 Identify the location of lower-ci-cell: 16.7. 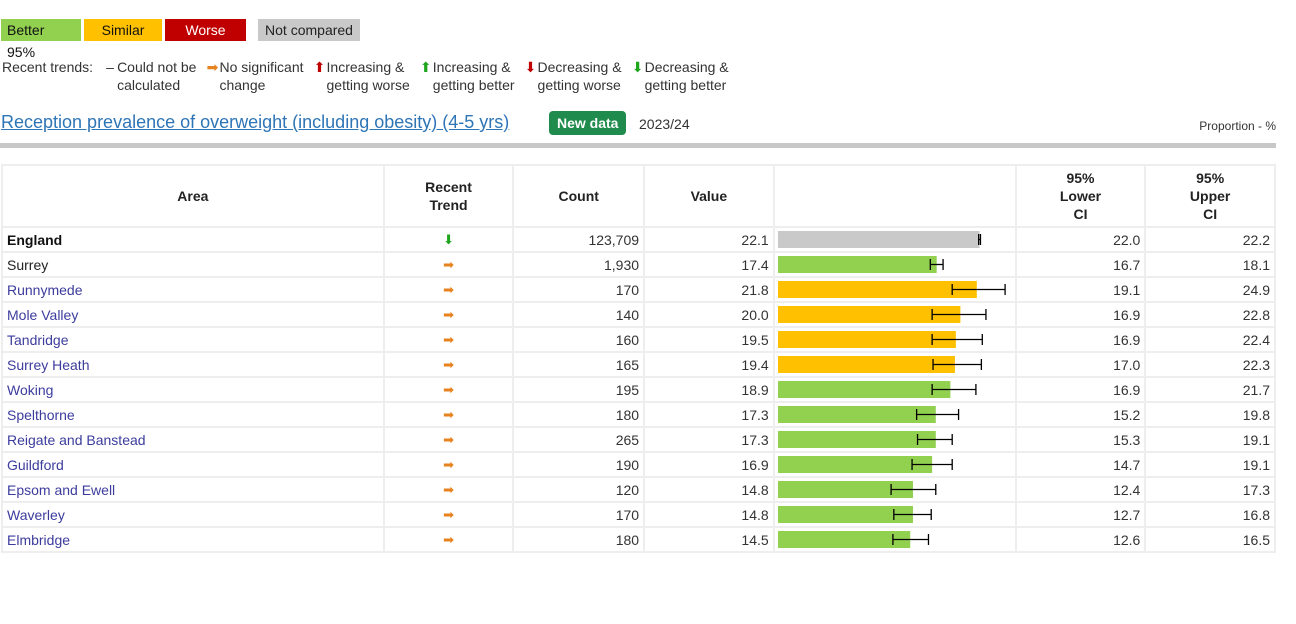
(1080, 264).